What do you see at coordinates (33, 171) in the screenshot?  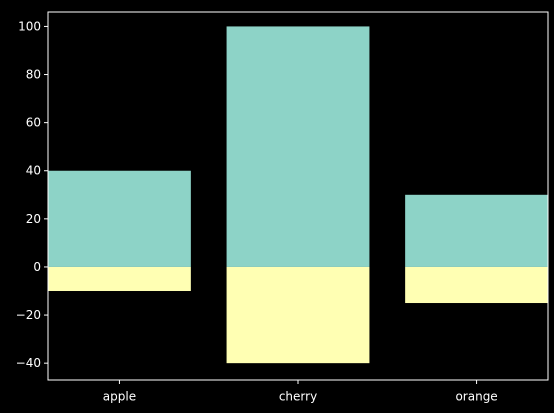 I see `y-tick-label: 40` at bounding box center [33, 171].